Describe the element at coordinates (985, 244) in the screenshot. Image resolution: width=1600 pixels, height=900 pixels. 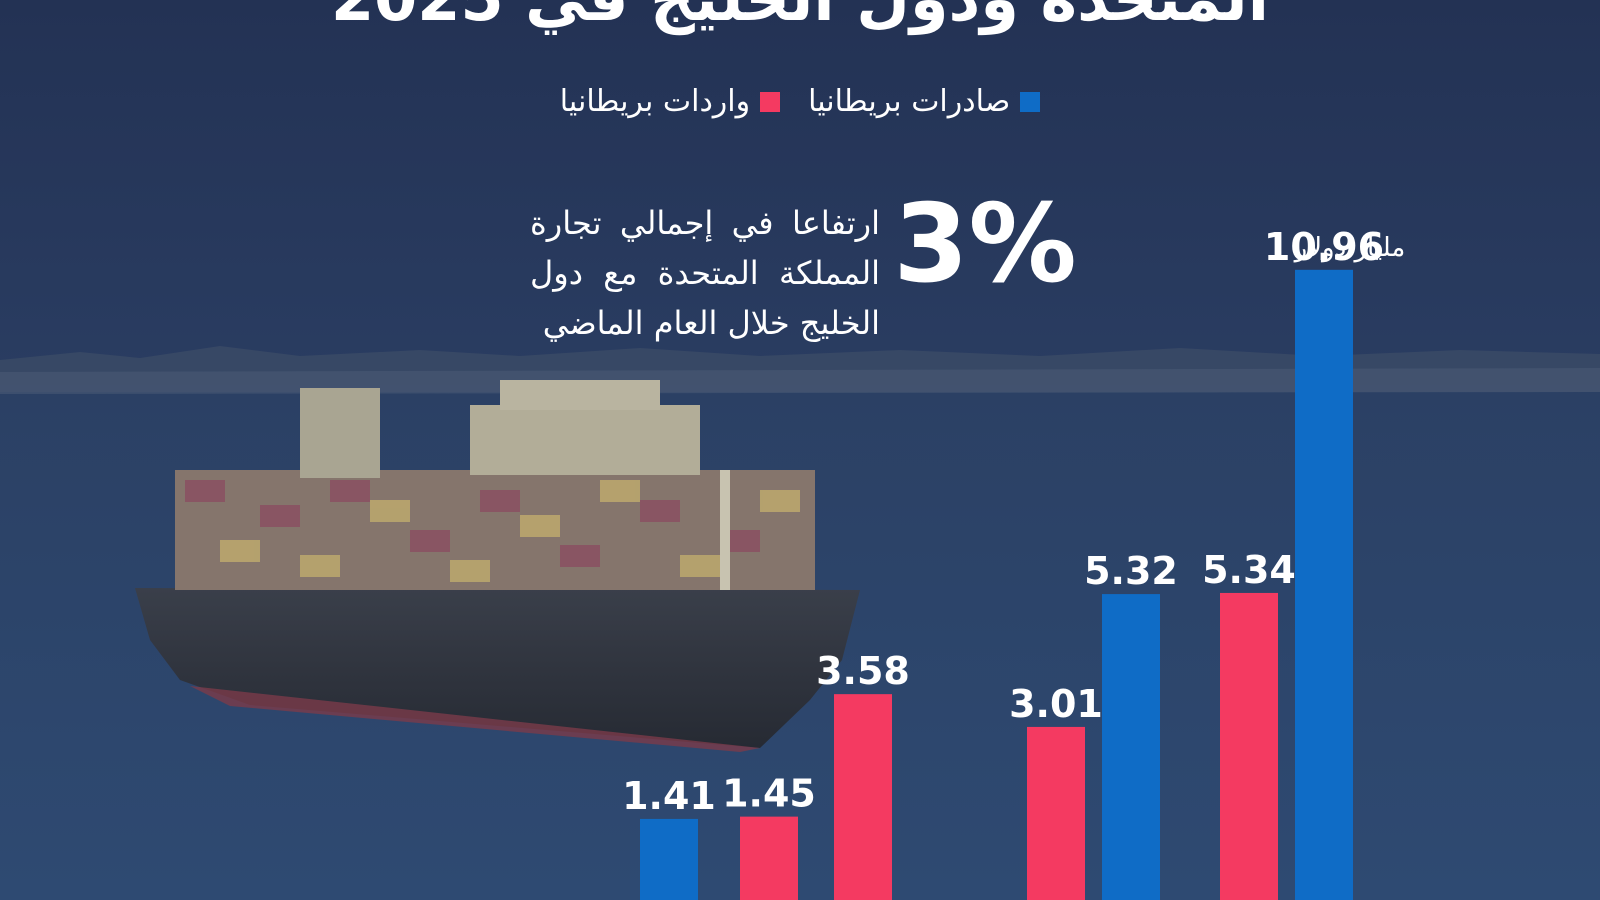
I see `highlight-percentage: 3%` at that location.